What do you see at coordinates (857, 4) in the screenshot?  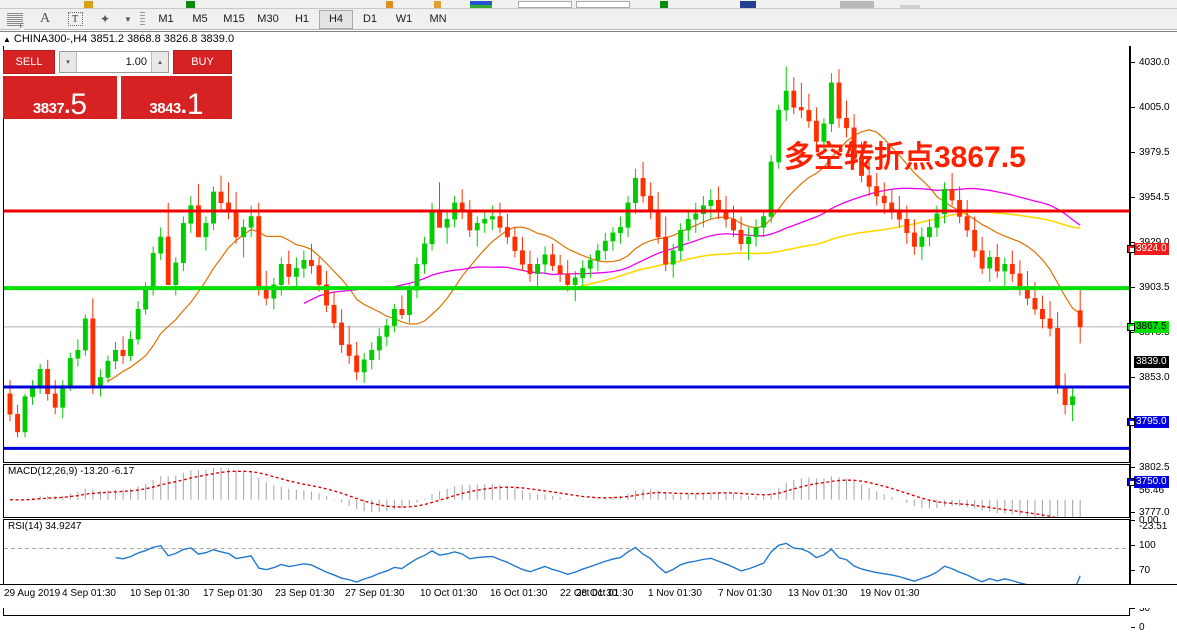 I see `gray-slider-icon` at bounding box center [857, 4].